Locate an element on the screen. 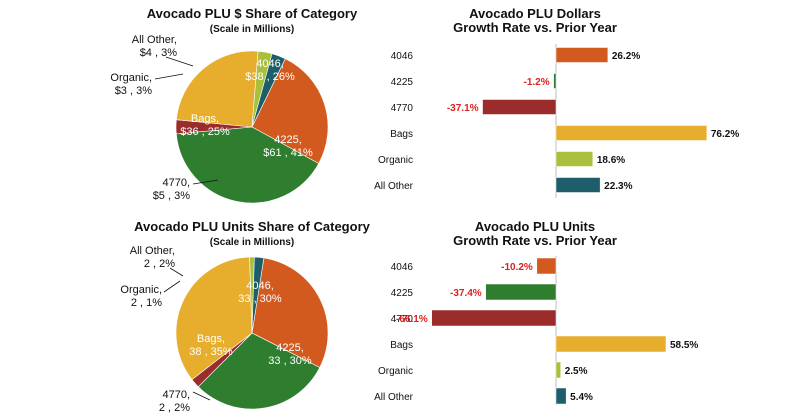  bar-value-4770: -37.1% is located at coordinates (463, 108).